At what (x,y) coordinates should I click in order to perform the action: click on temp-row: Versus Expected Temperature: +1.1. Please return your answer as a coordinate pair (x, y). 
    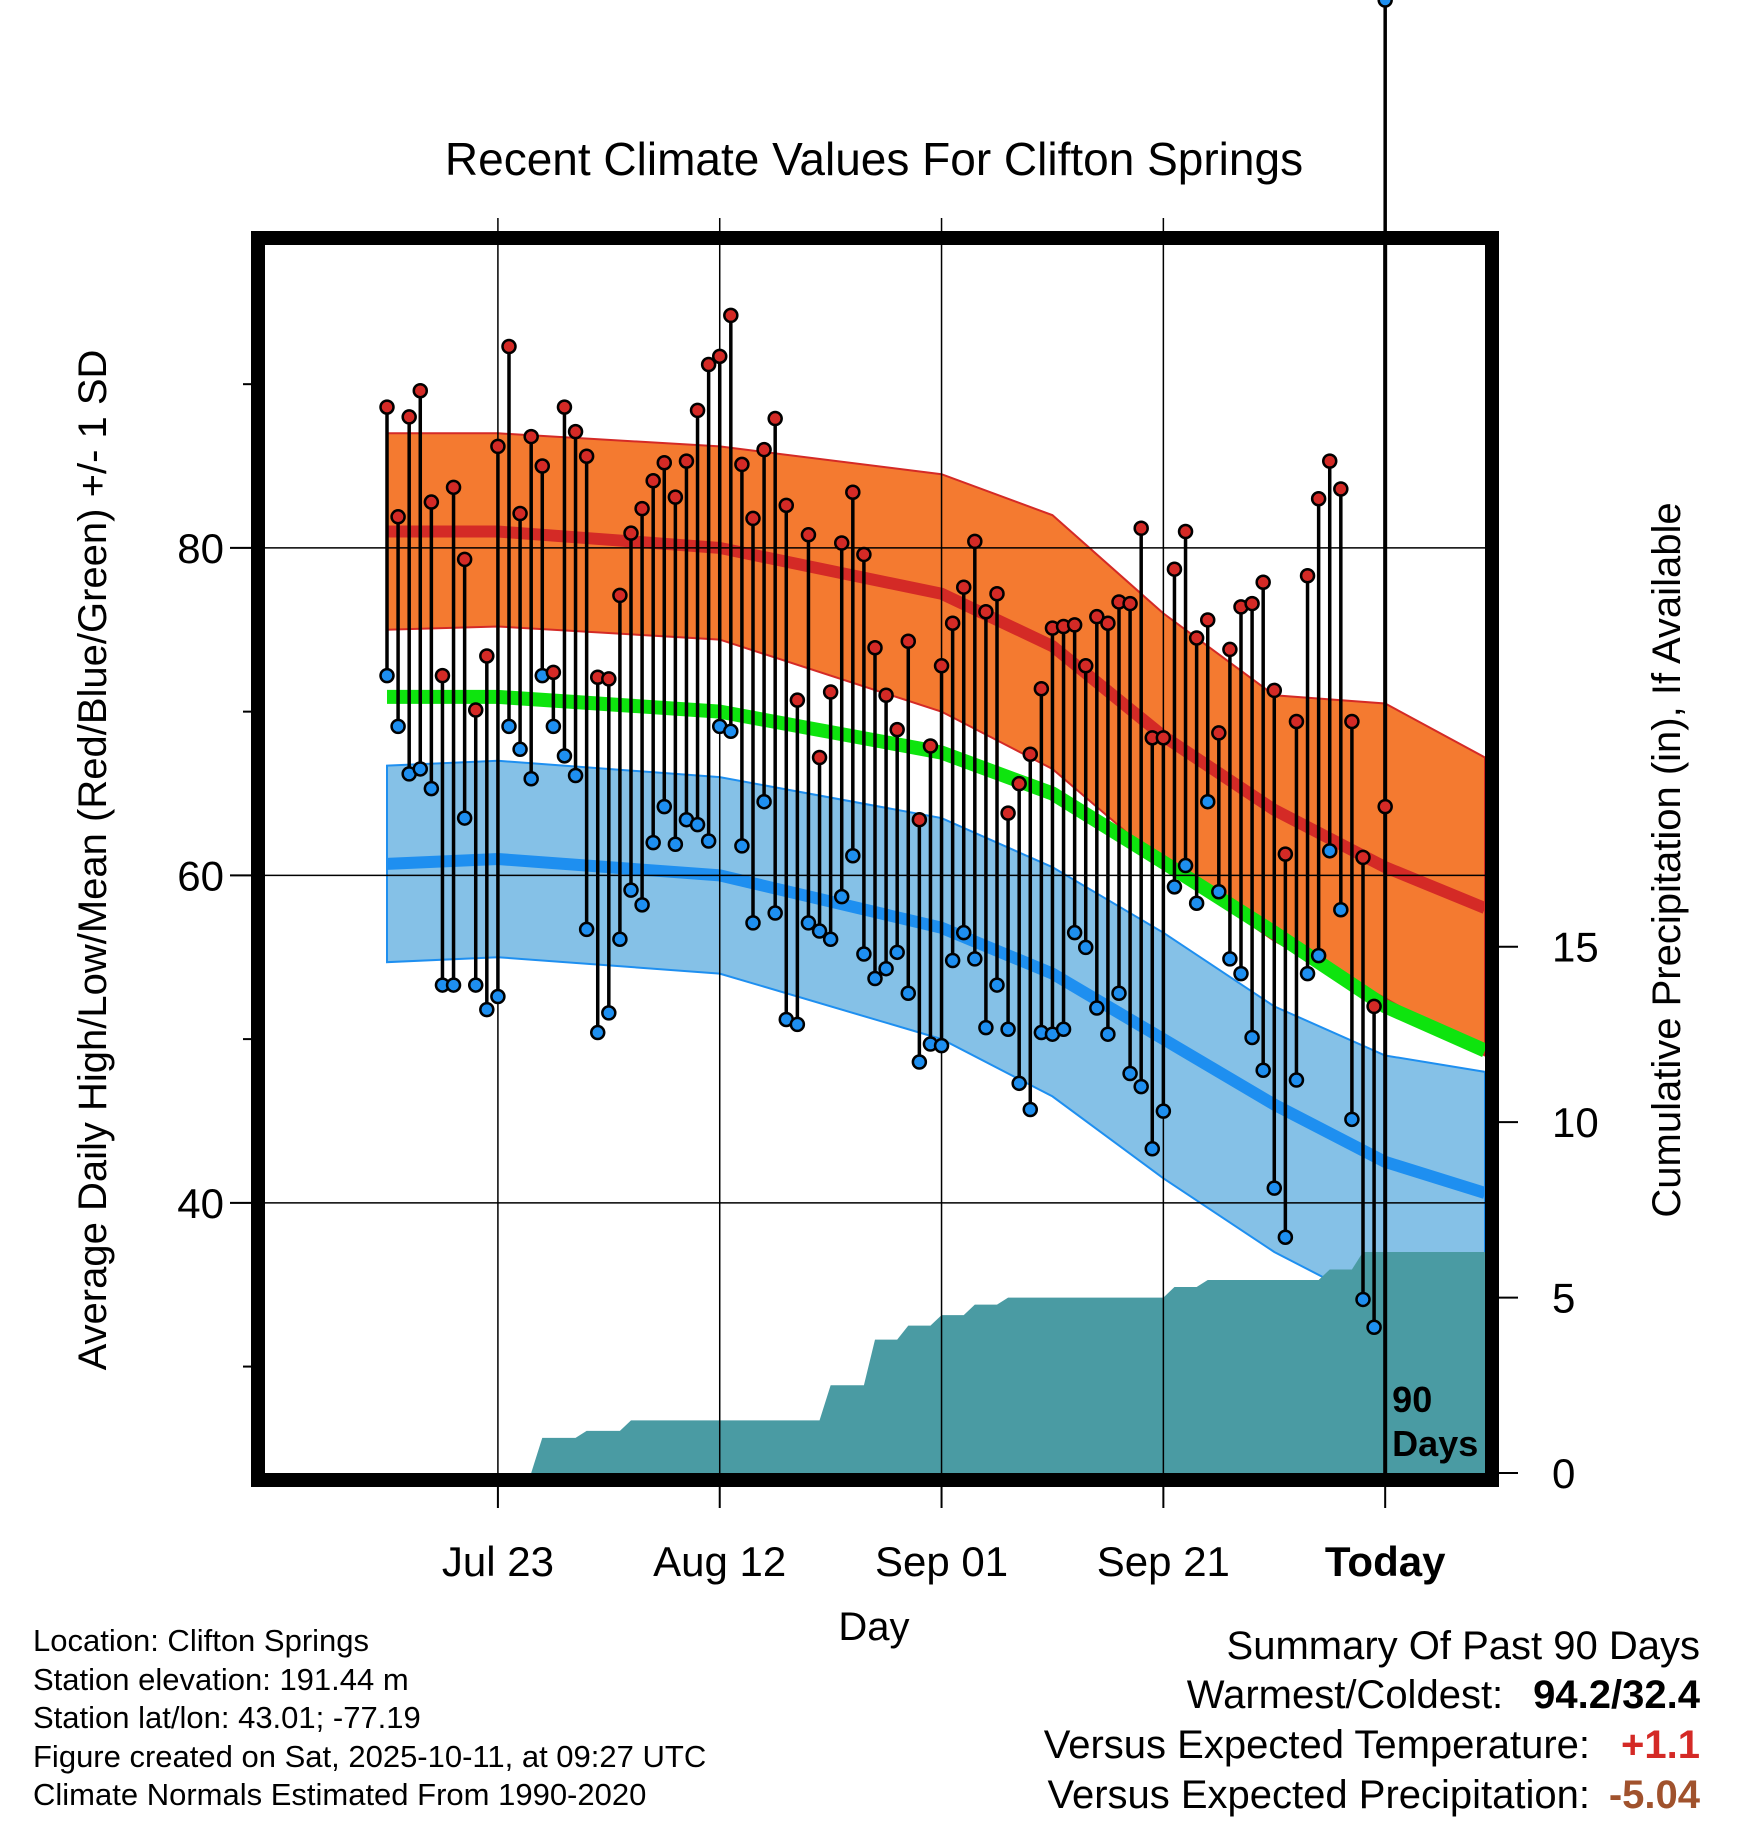
    Looking at the image, I should click on (1372, 1745).